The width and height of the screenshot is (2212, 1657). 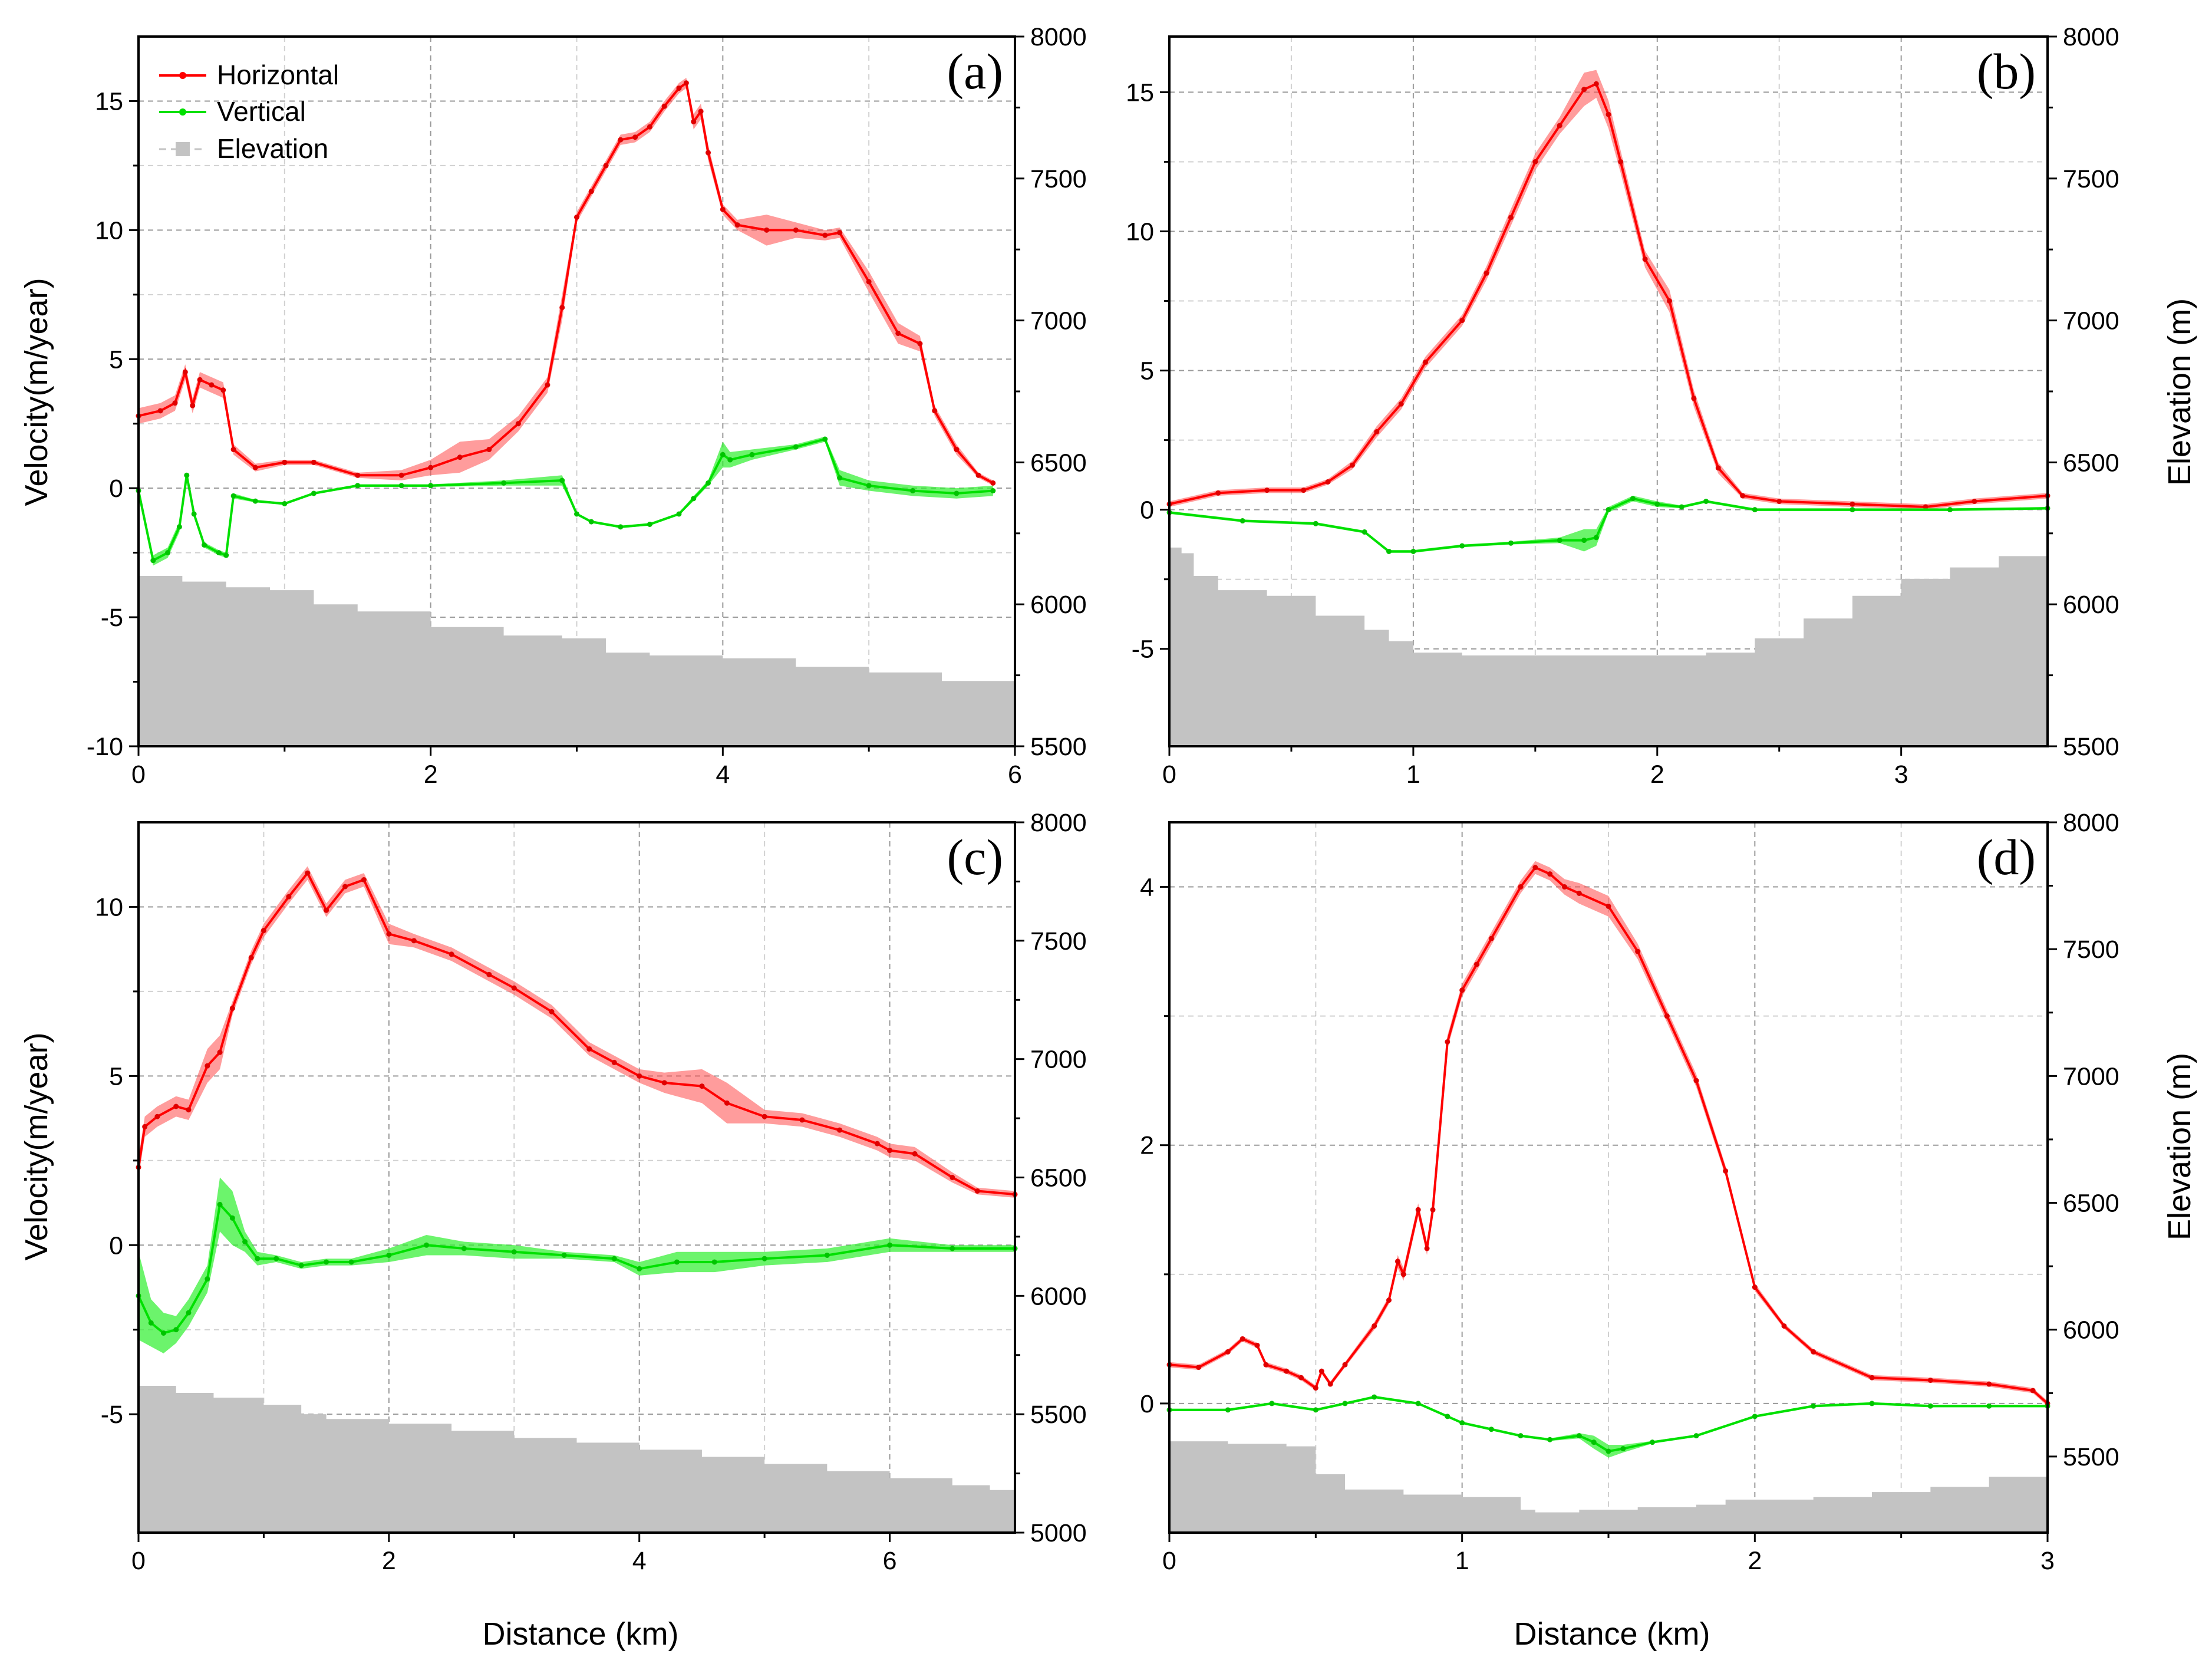 I want to click on x-tick-label: 3, so click(x=2047, y=1561).